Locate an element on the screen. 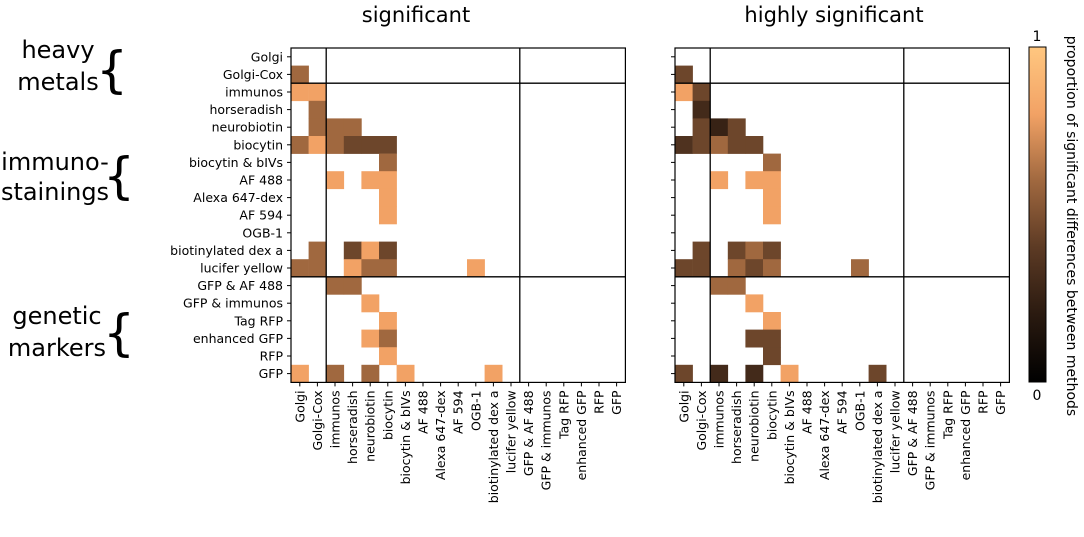 This screenshot has height=537, width=1084. group-label-heavy-metals: heavy metals { is located at coordinates (72, 67).